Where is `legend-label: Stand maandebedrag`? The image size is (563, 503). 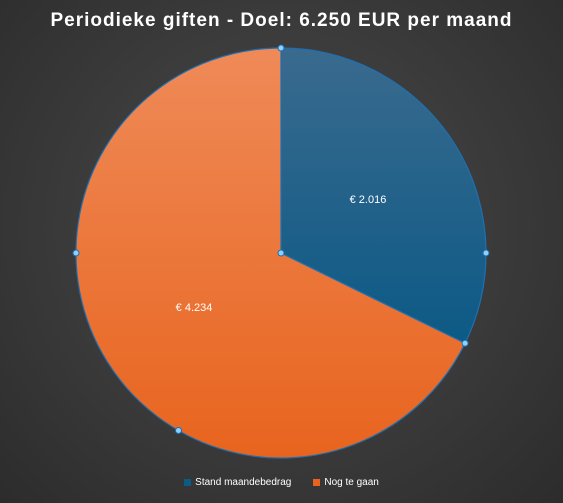 legend-label: Stand maandebedrag is located at coordinates (243, 482).